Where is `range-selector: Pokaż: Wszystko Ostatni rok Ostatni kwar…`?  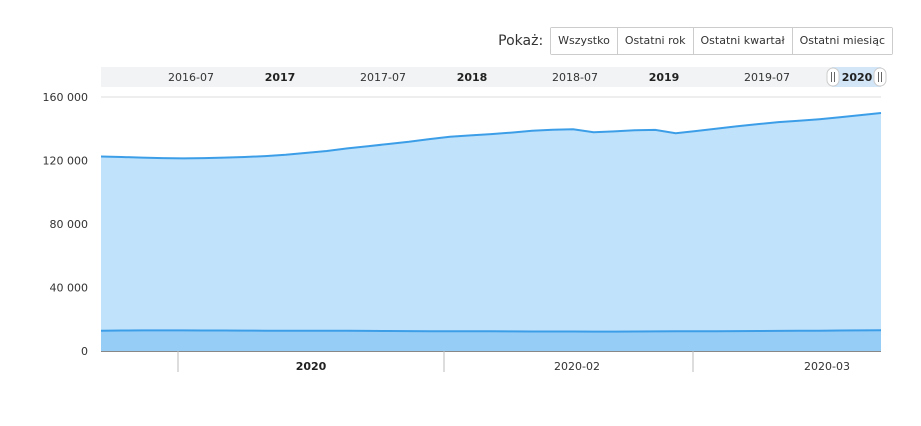 range-selector: Pokaż: Wszystko Ostatni rok Ostatni kwar… is located at coordinates (695, 41).